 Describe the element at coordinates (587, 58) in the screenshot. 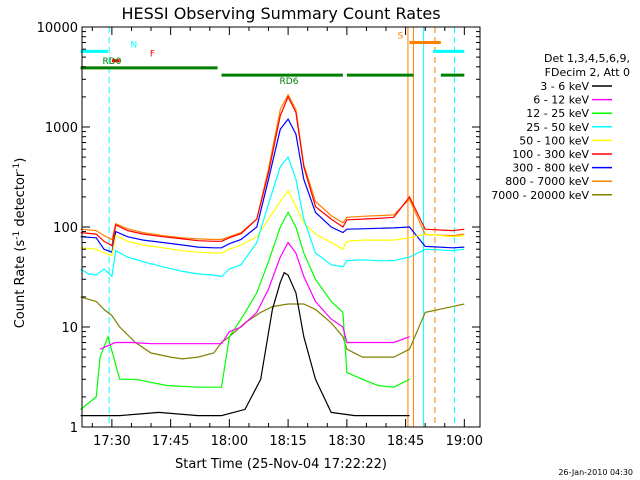

I see `legend-header-line: Det 1,3,4,5,6,9,` at that location.